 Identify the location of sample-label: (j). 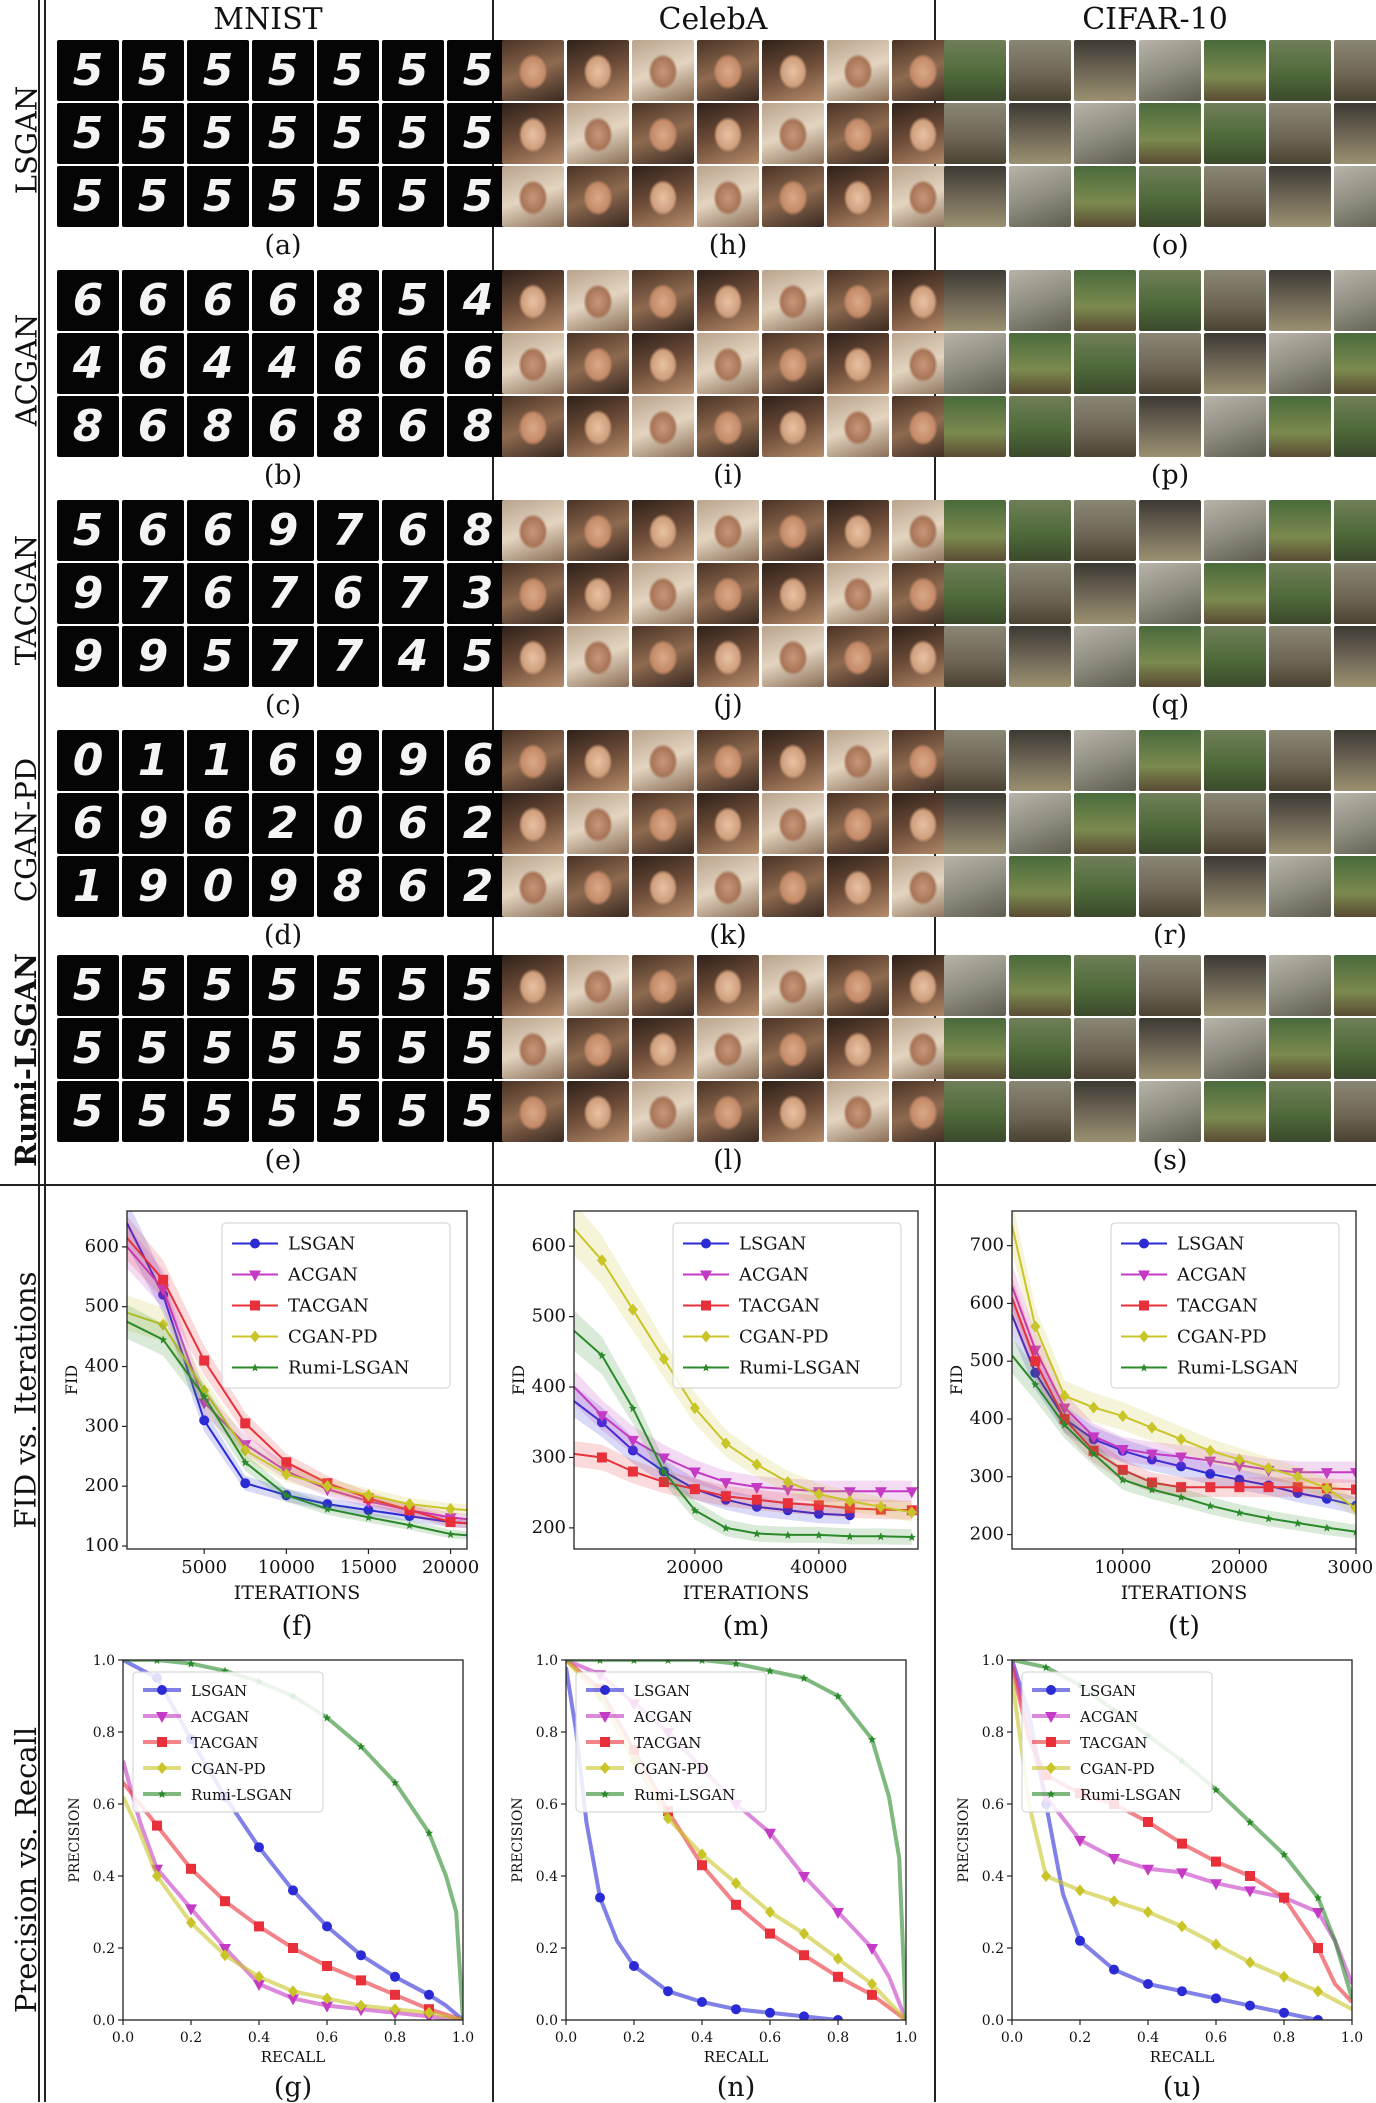
(728, 705).